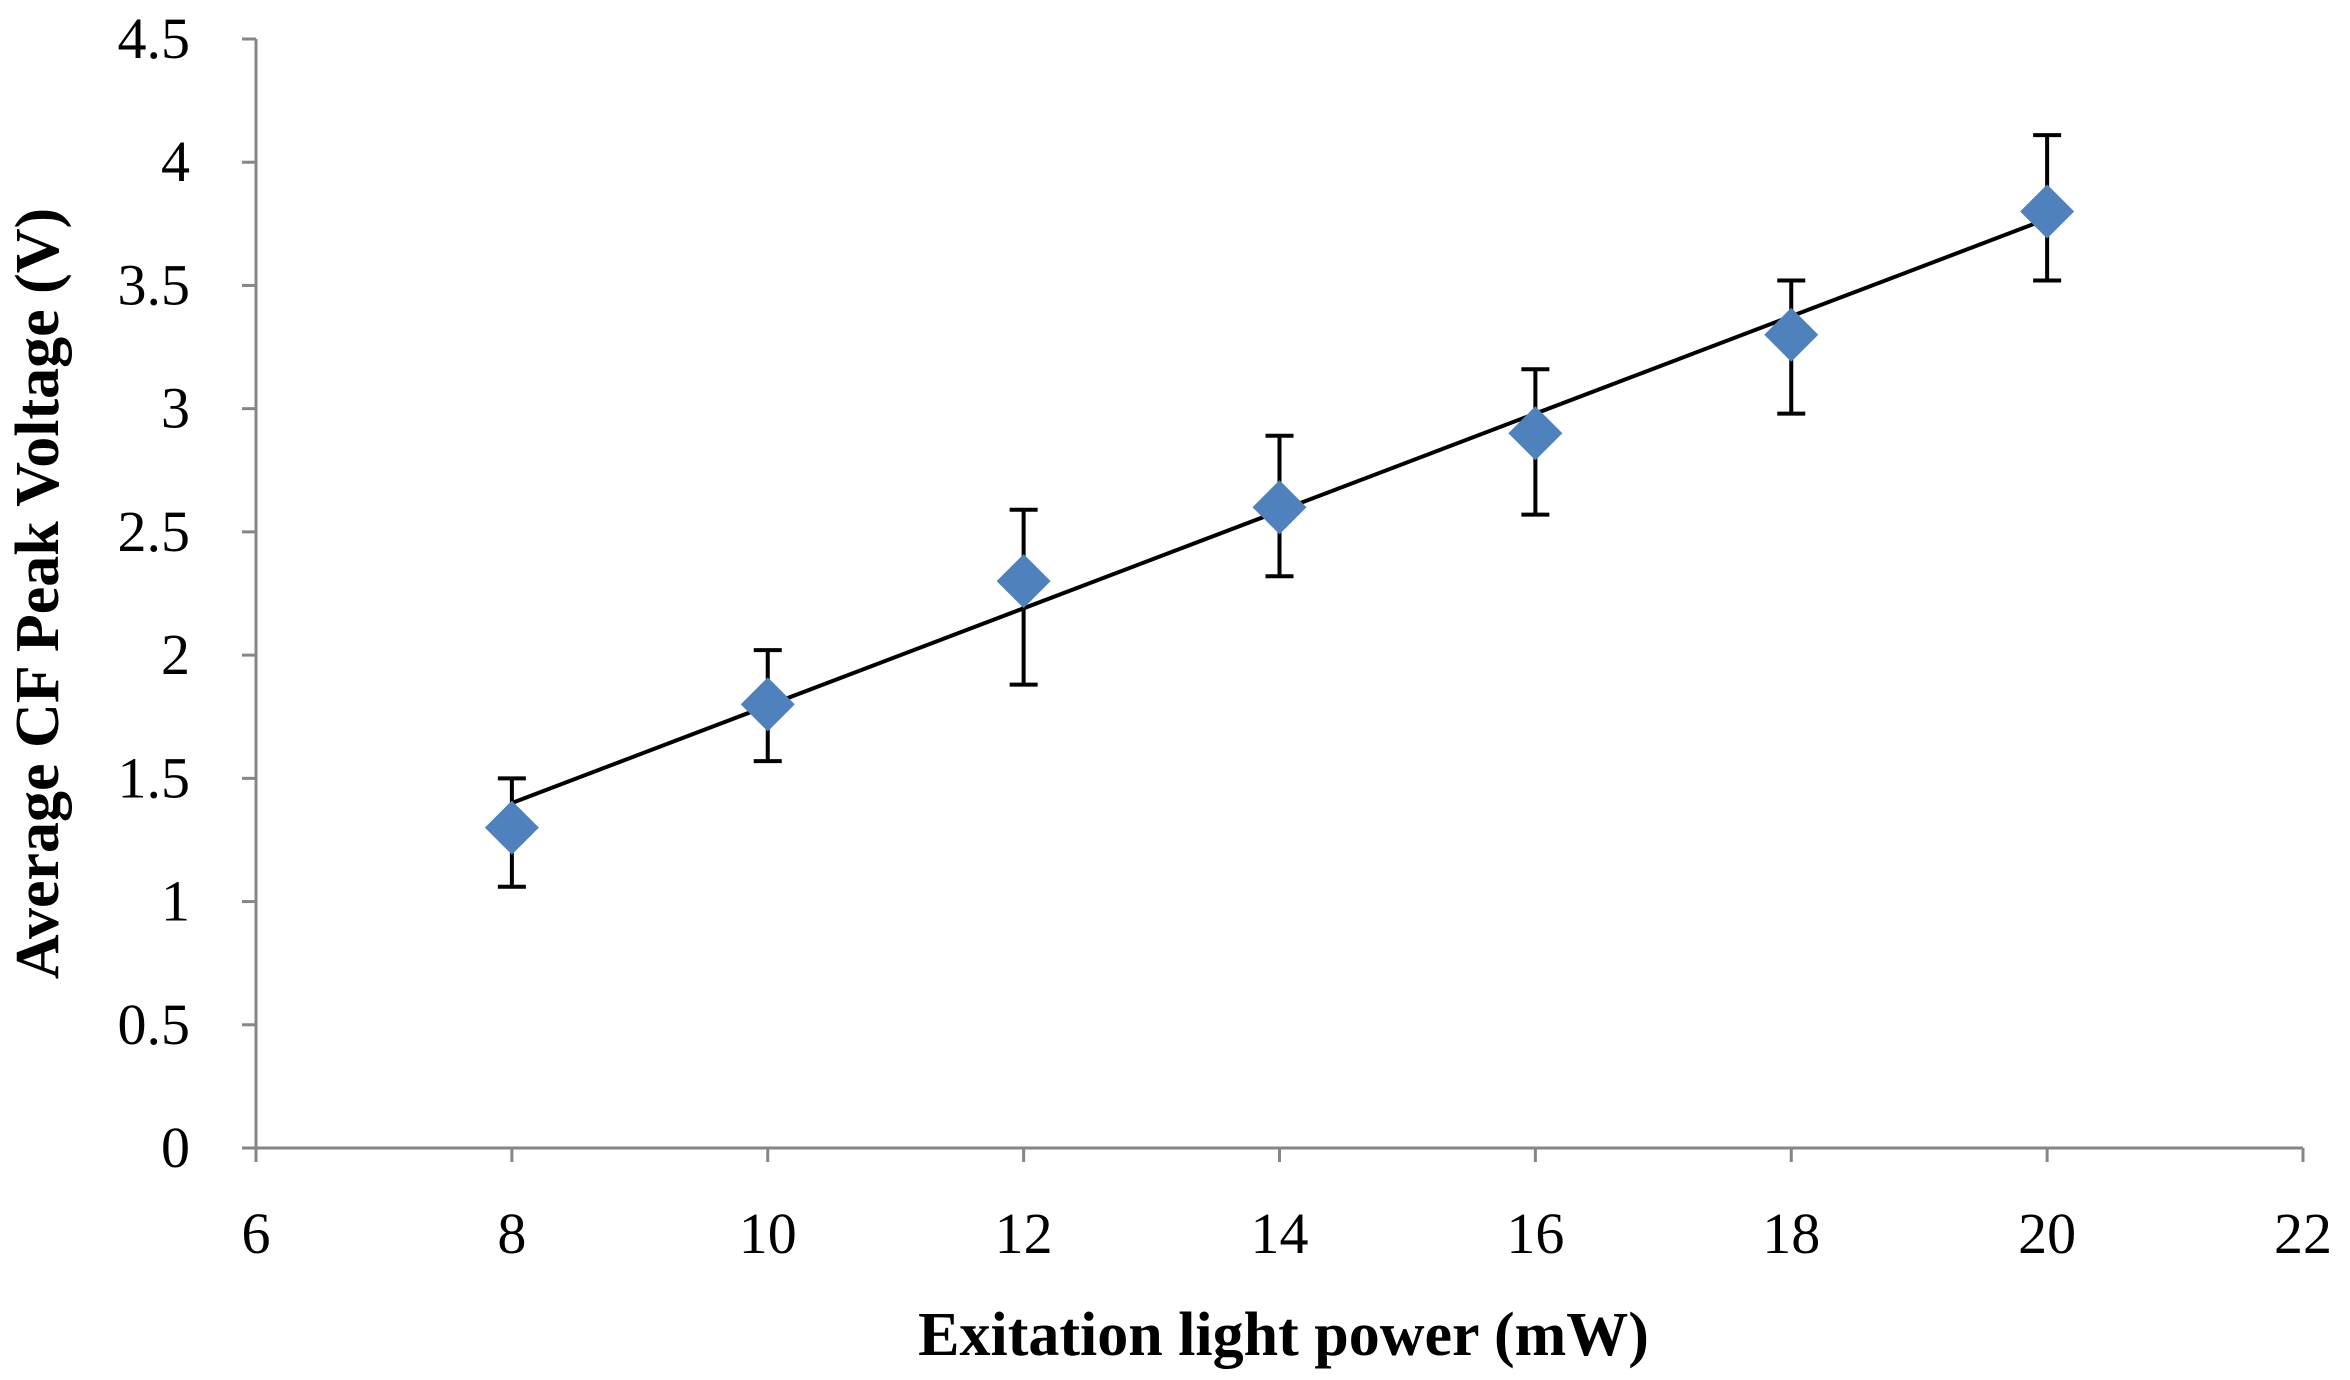 The height and width of the screenshot is (1380, 2350). What do you see at coordinates (187, 593) in the screenshot?
I see `y-ticks: 0 0.5 1 1.5 2 2.5 3 3.5 4 4.5` at bounding box center [187, 593].